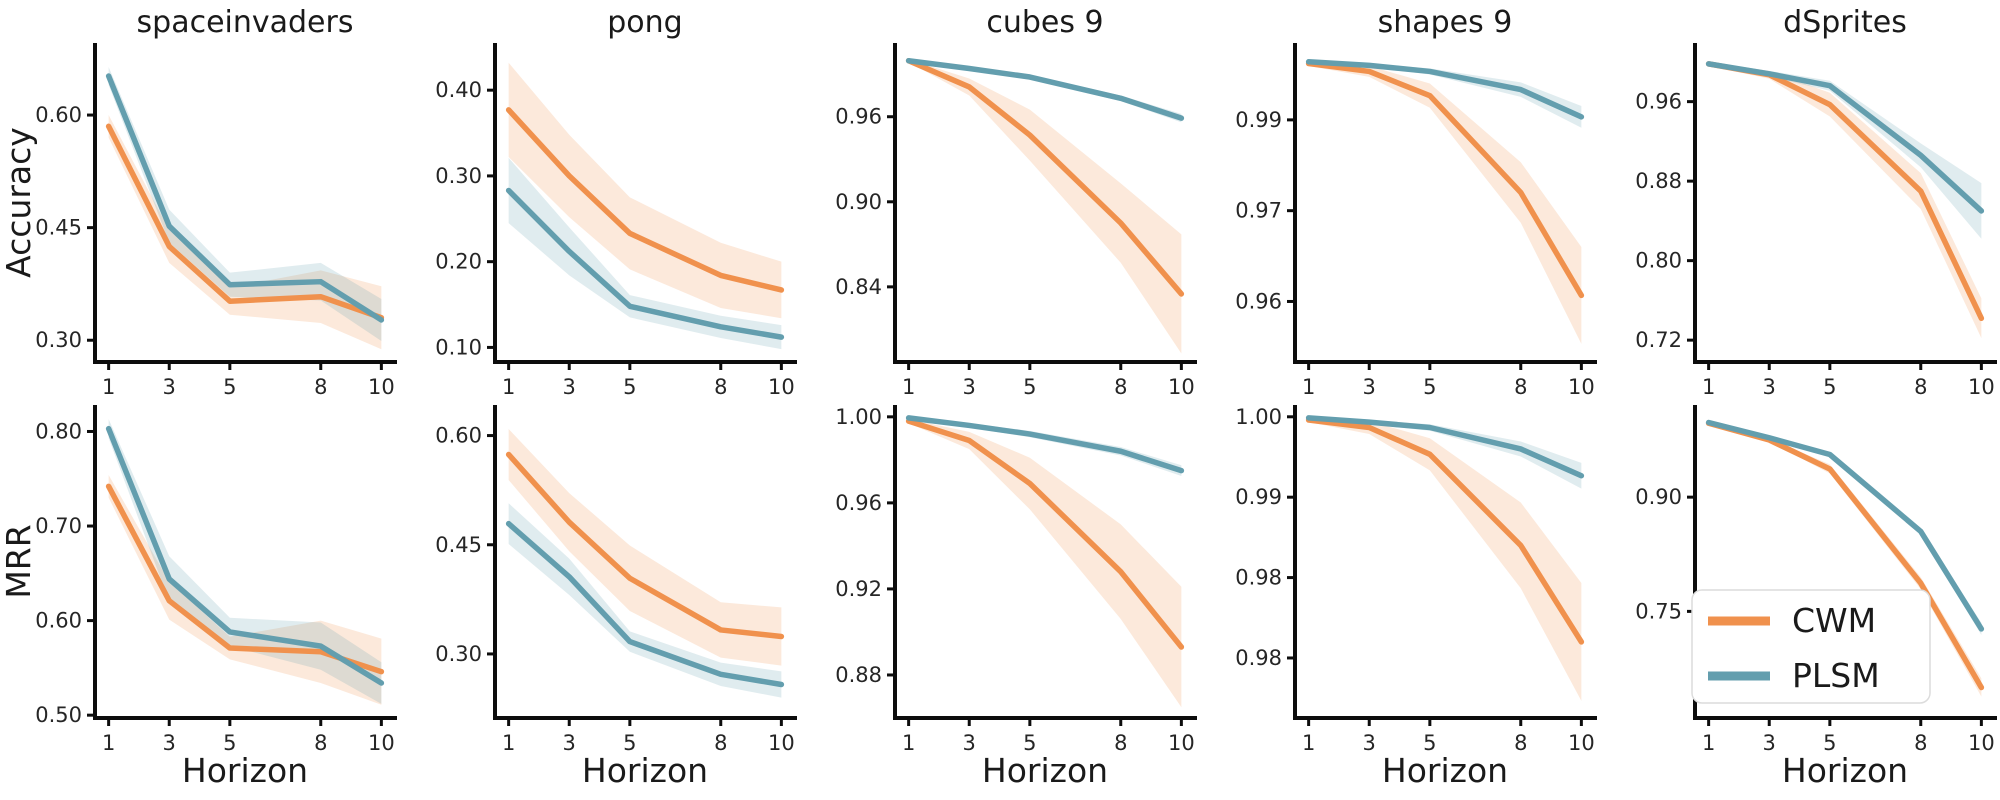 Image resolution: width=2000 pixels, height=800 pixels. Describe the element at coordinates (1658, 497) in the screenshot. I see `y-tick-label: 0.90` at that location.